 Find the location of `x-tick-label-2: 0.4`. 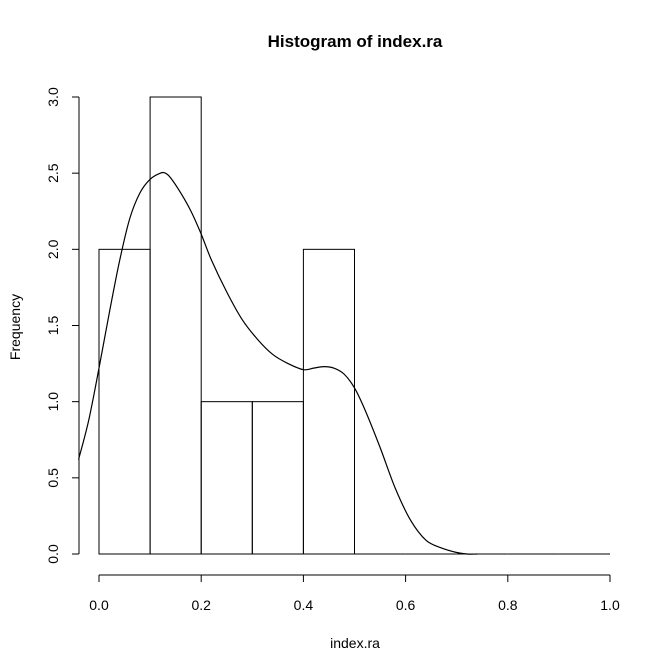

x-tick-label-2: 0.4 is located at coordinates (304, 605).